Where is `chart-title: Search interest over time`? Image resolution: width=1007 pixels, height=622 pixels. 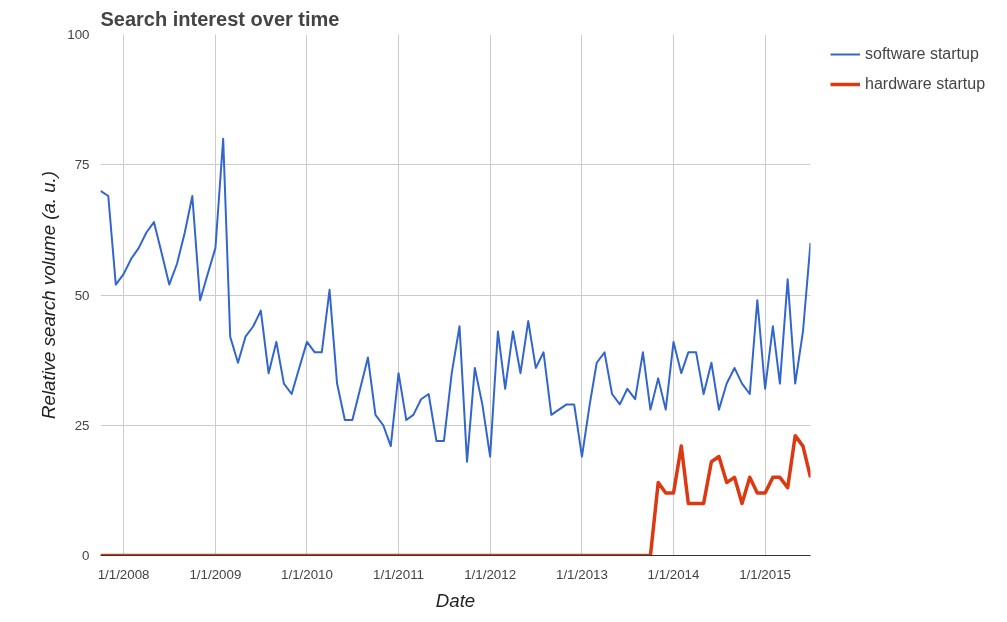
chart-title: Search interest over time is located at coordinates (220, 18).